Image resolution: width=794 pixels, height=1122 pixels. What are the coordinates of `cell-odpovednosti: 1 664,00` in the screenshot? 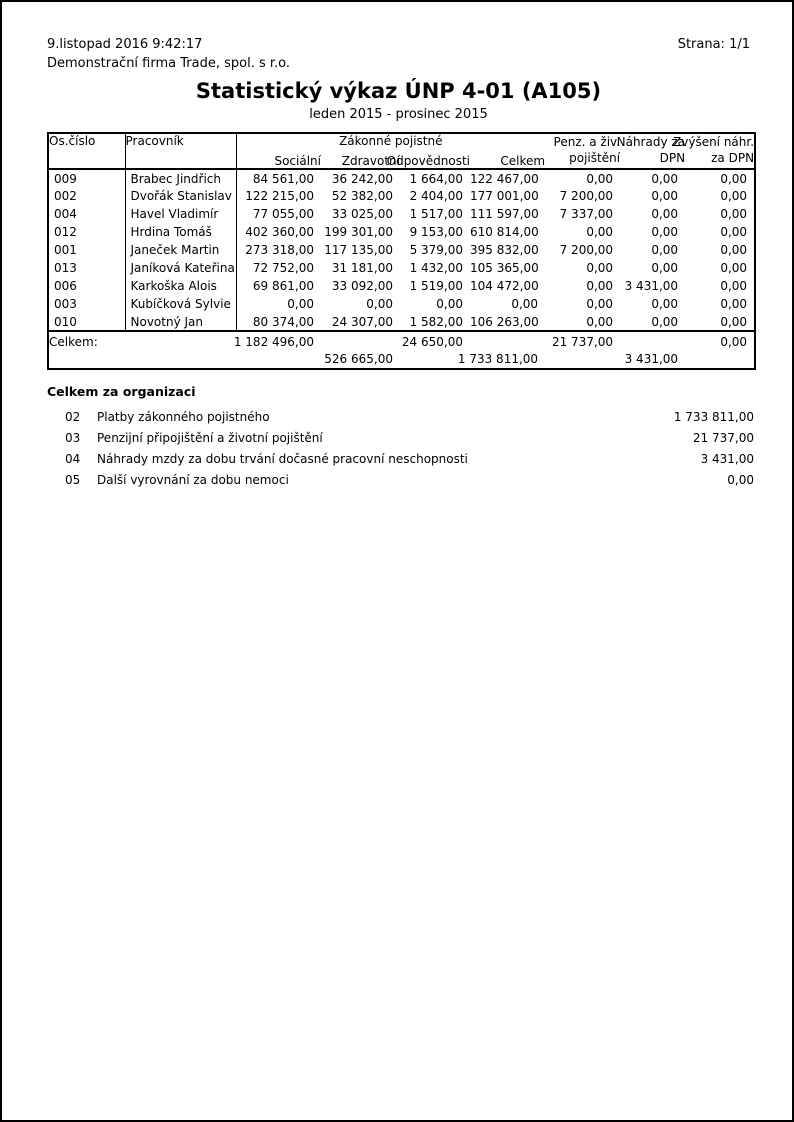 It's located at (436, 178).